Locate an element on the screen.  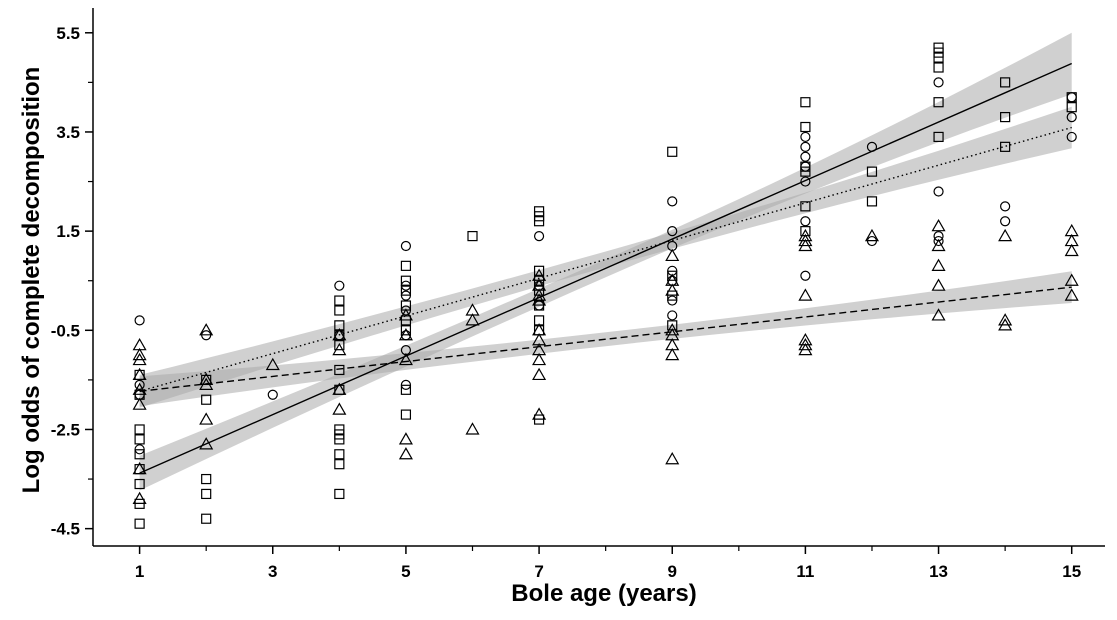
x-tick-label: 15 is located at coordinates (1071, 571).